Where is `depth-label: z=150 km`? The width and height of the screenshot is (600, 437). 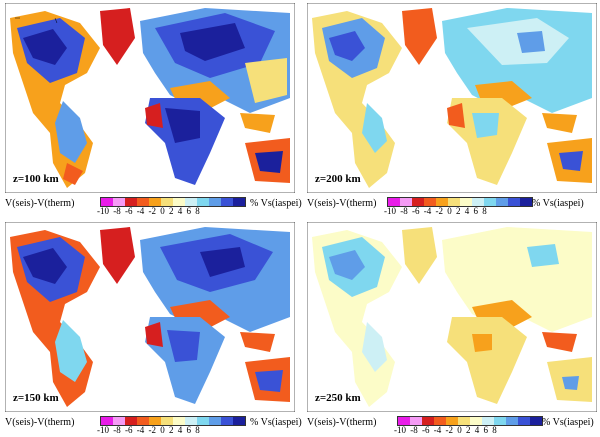 depth-label: z=150 km is located at coordinates (36, 398).